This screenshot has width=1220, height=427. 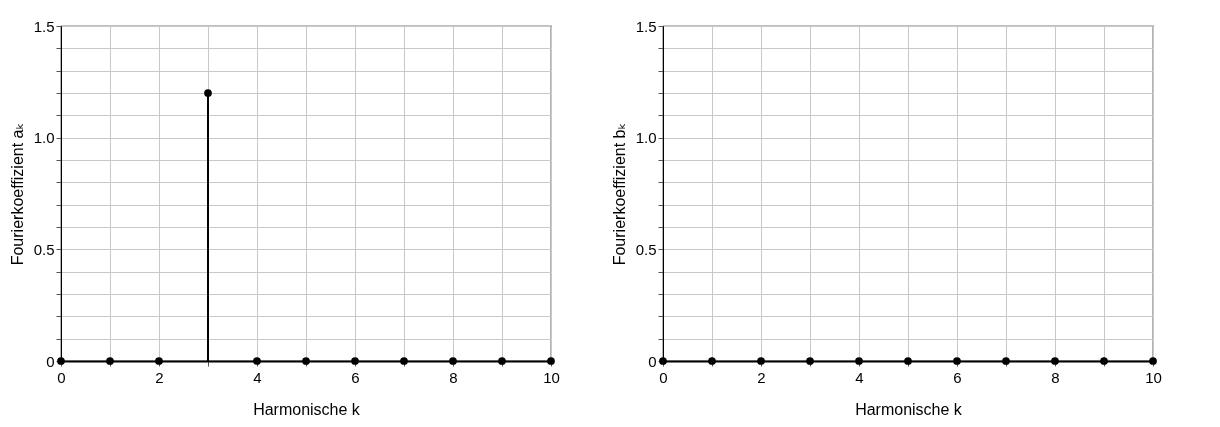 What do you see at coordinates (17, 194) in the screenshot?
I see `y-axis-title: Fourierkoeffizient aₖ` at bounding box center [17, 194].